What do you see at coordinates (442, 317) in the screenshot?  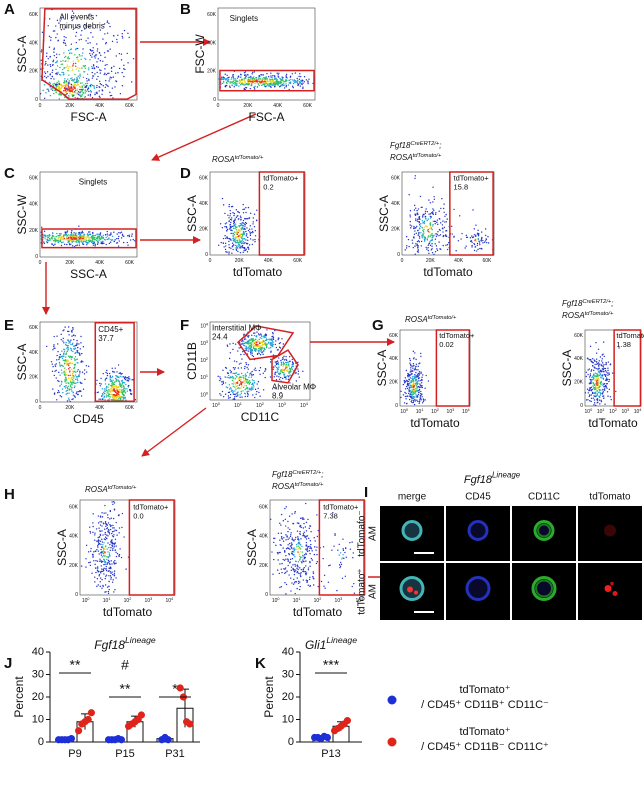 I see `text-part: tdTomato/+` at bounding box center [442, 317].